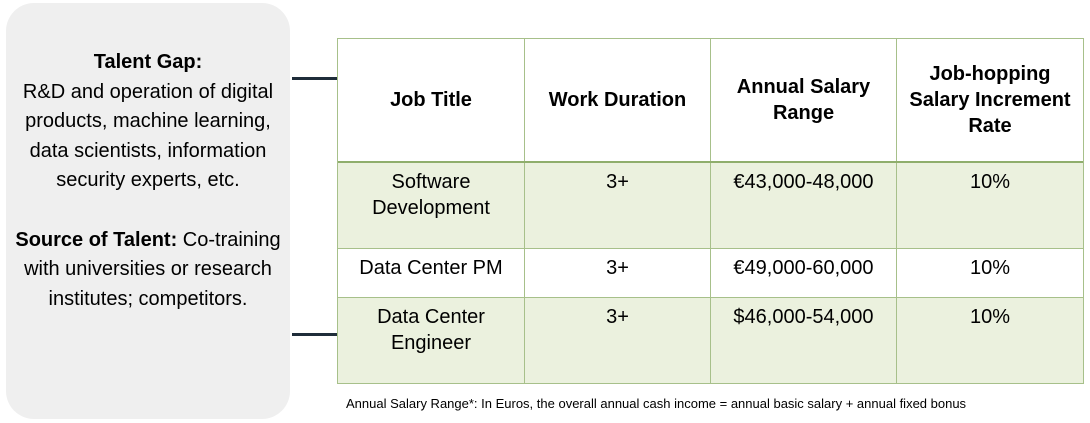 Image resolution: width=1090 pixels, height=423 pixels. I want to click on cell-job-title: Software Development, so click(431, 205).